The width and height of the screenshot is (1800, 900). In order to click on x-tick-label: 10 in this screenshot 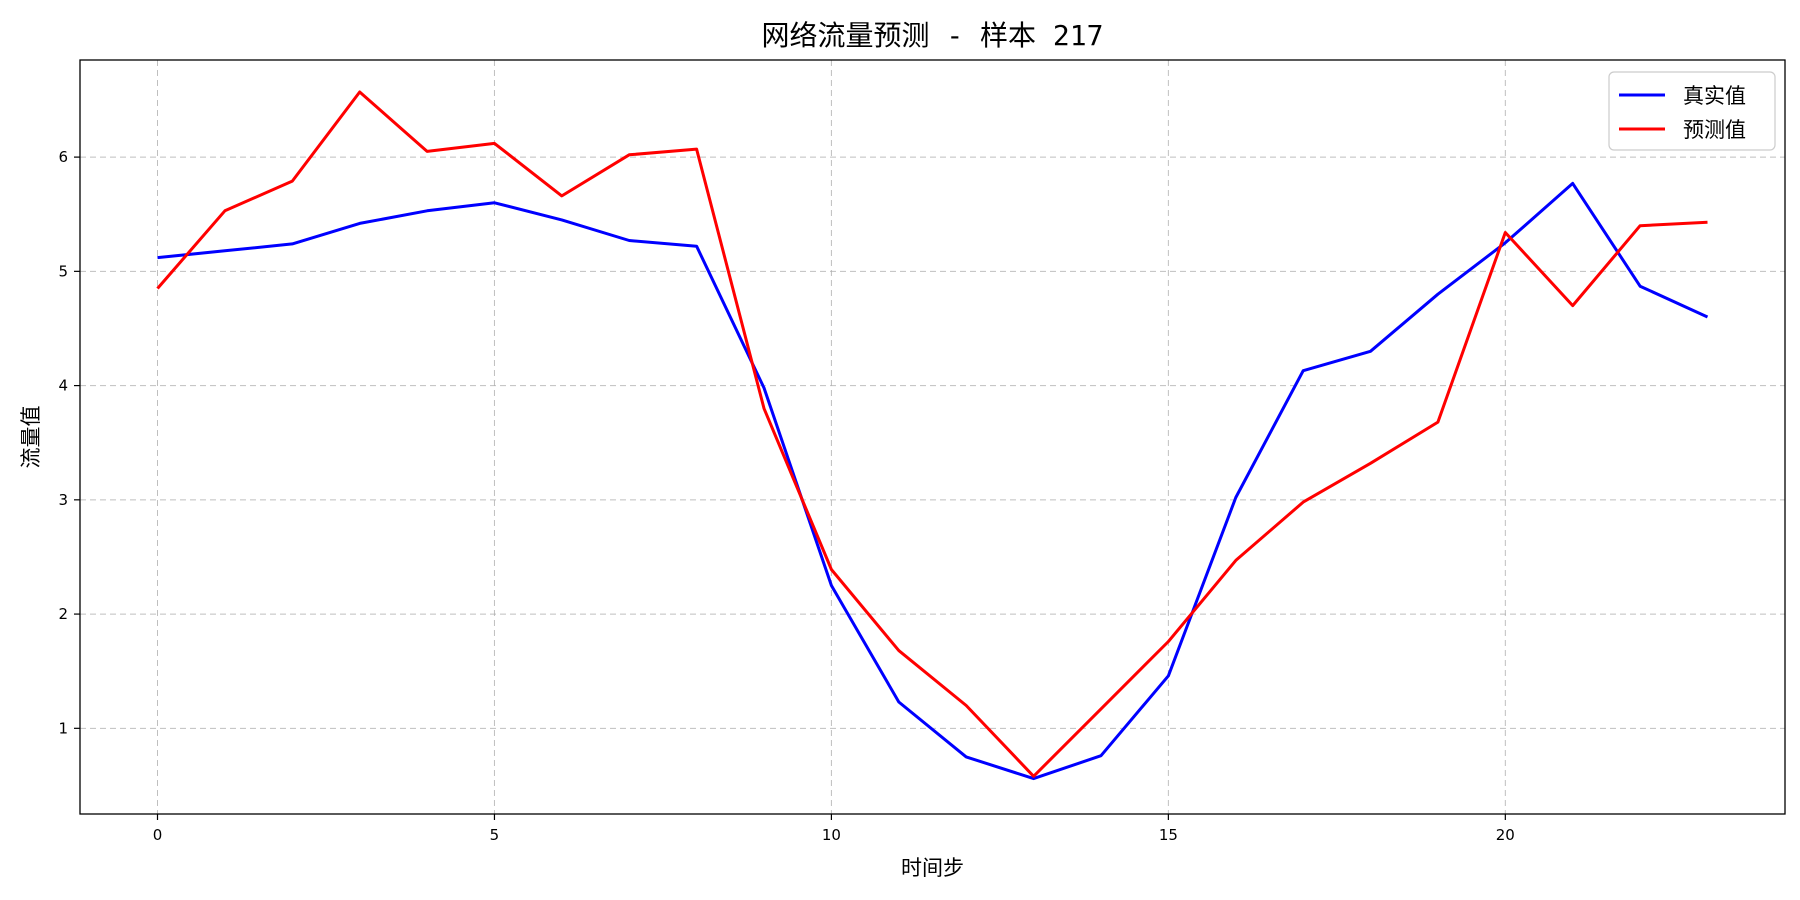, I will do `click(831, 835)`.